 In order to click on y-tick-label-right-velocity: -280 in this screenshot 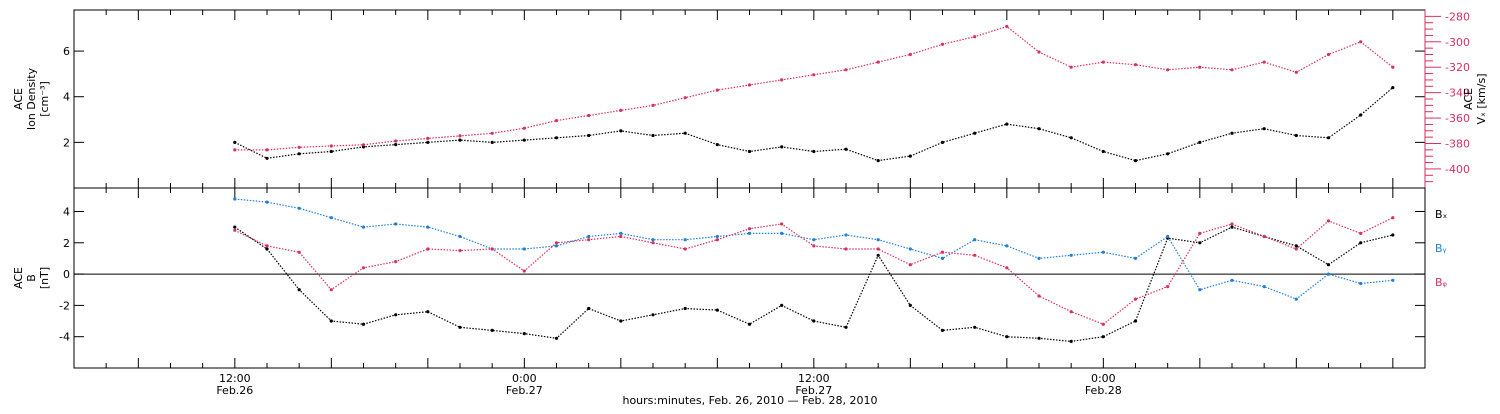, I will do `click(1457, 16)`.